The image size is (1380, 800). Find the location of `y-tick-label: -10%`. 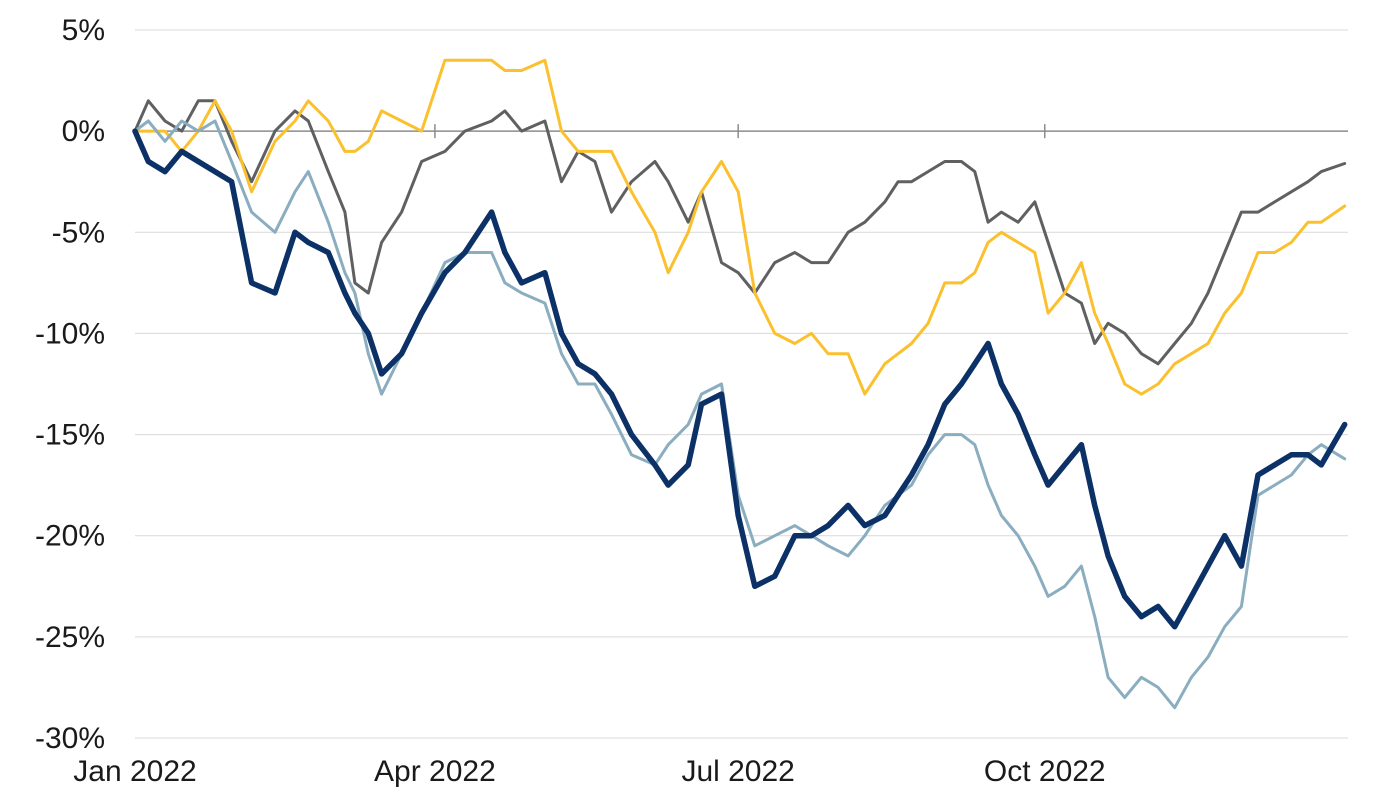

y-tick-label: -10% is located at coordinates (70, 333).